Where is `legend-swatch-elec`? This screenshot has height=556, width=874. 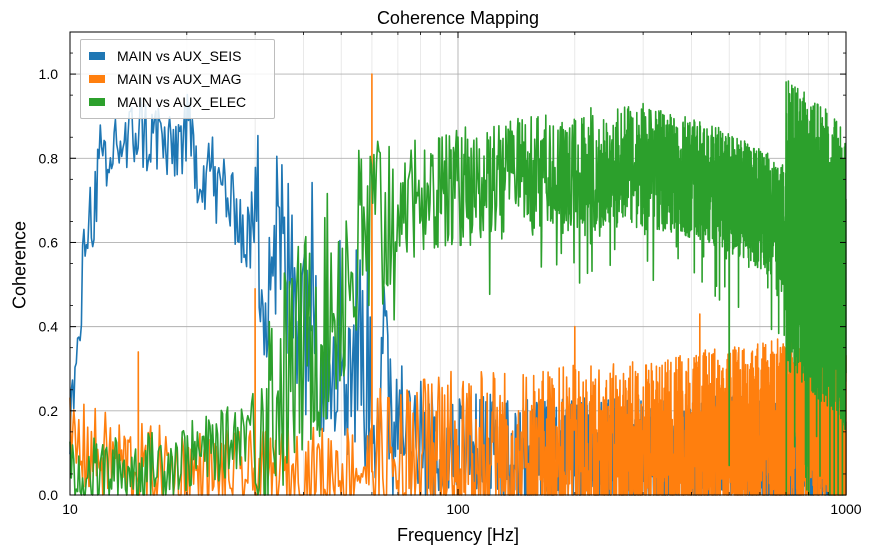
legend-swatch-elec is located at coordinates (97, 102).